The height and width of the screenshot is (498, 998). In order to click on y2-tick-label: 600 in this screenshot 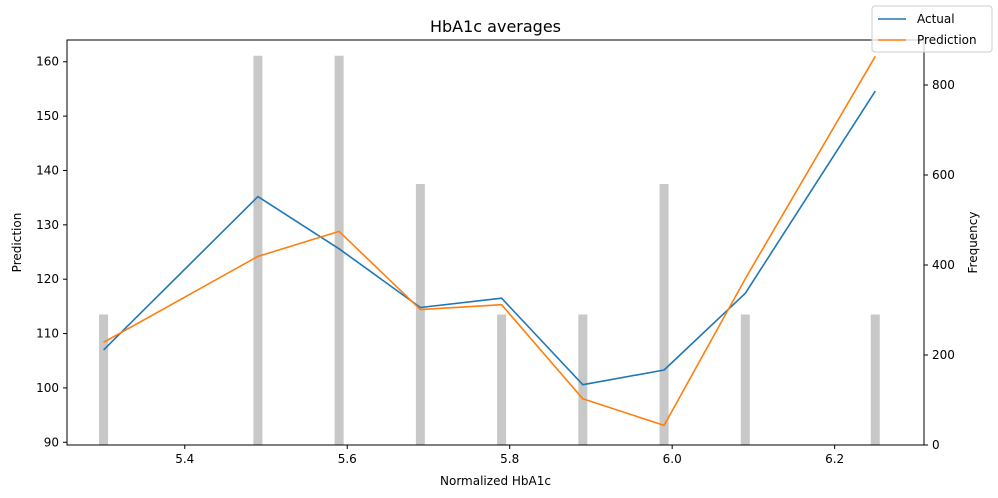, I will do `click(943, 175)`.